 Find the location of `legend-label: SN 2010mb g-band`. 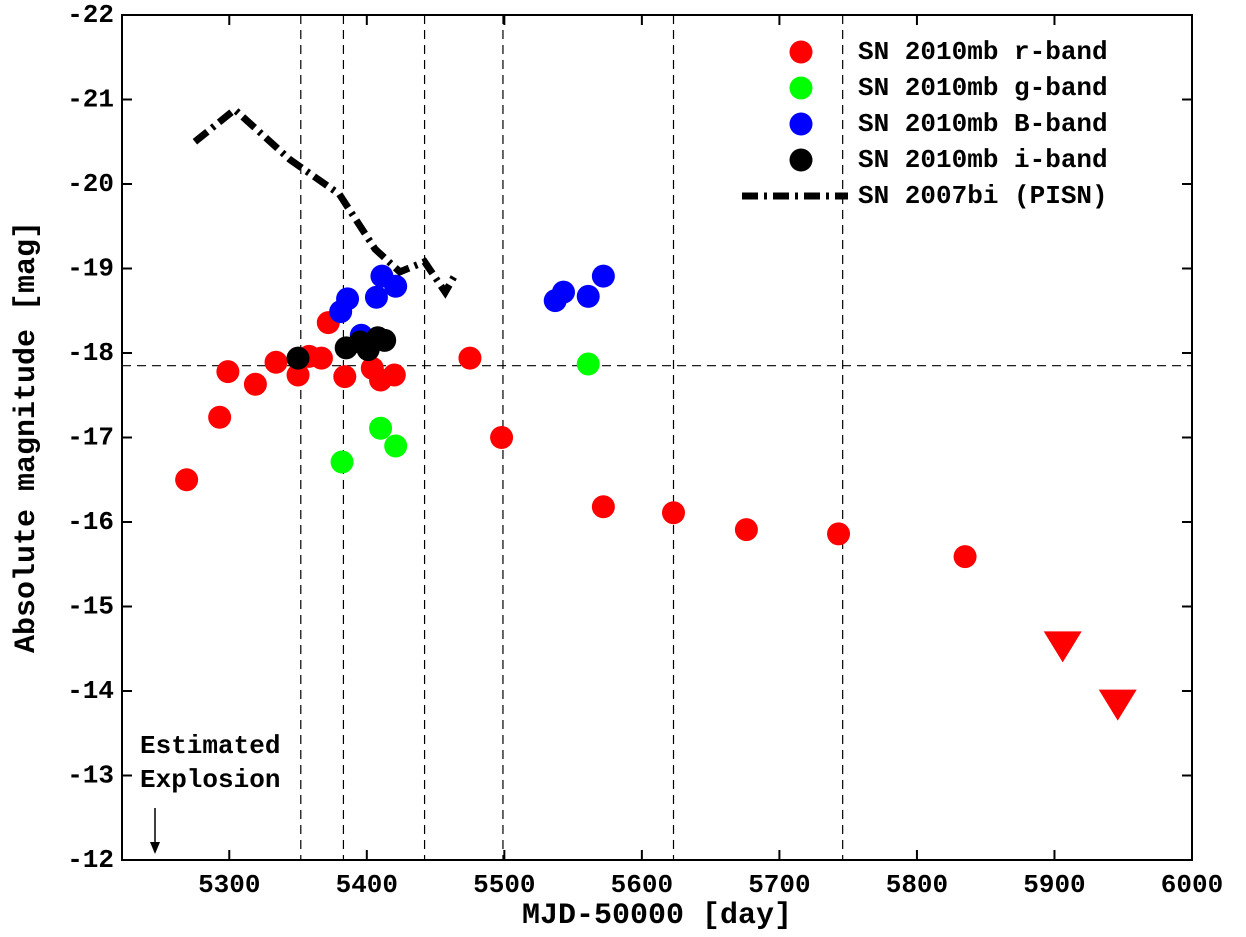

legend-label: SN 2010mb g-band is located at coordinates (983, 88).